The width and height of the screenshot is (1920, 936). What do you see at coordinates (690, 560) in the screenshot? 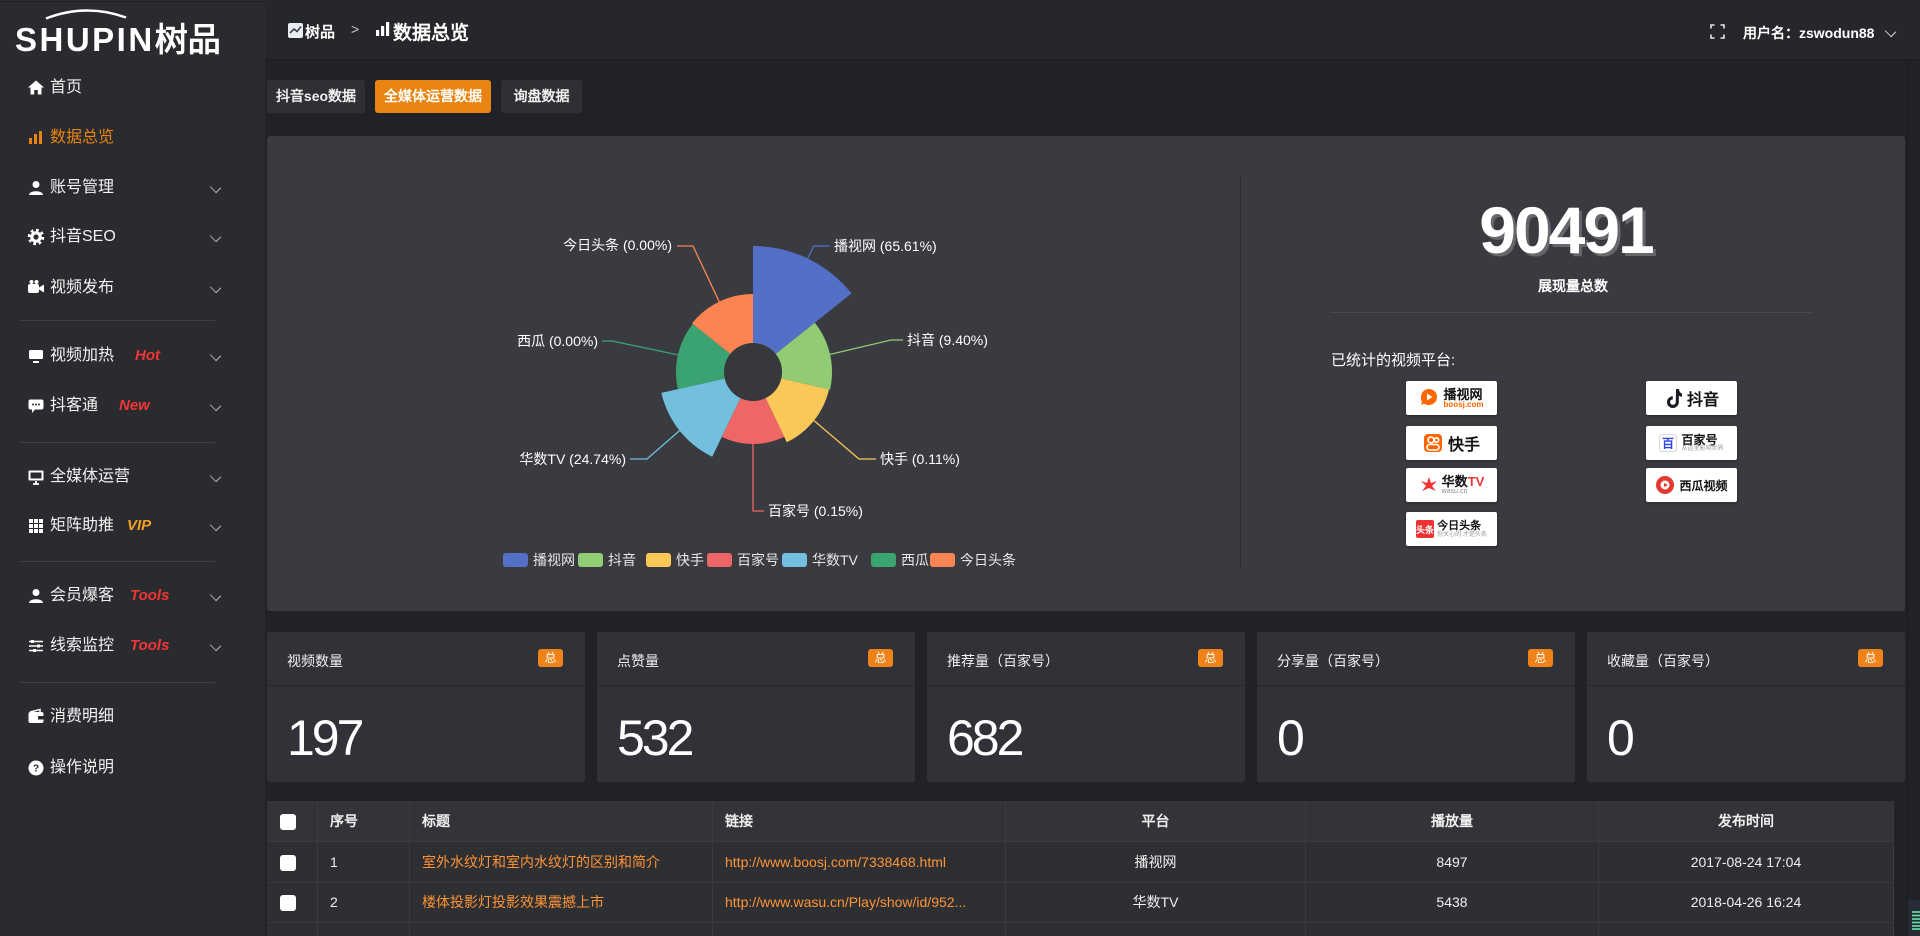
I see `svg-text: 快手` at bounding box center [690, 560].